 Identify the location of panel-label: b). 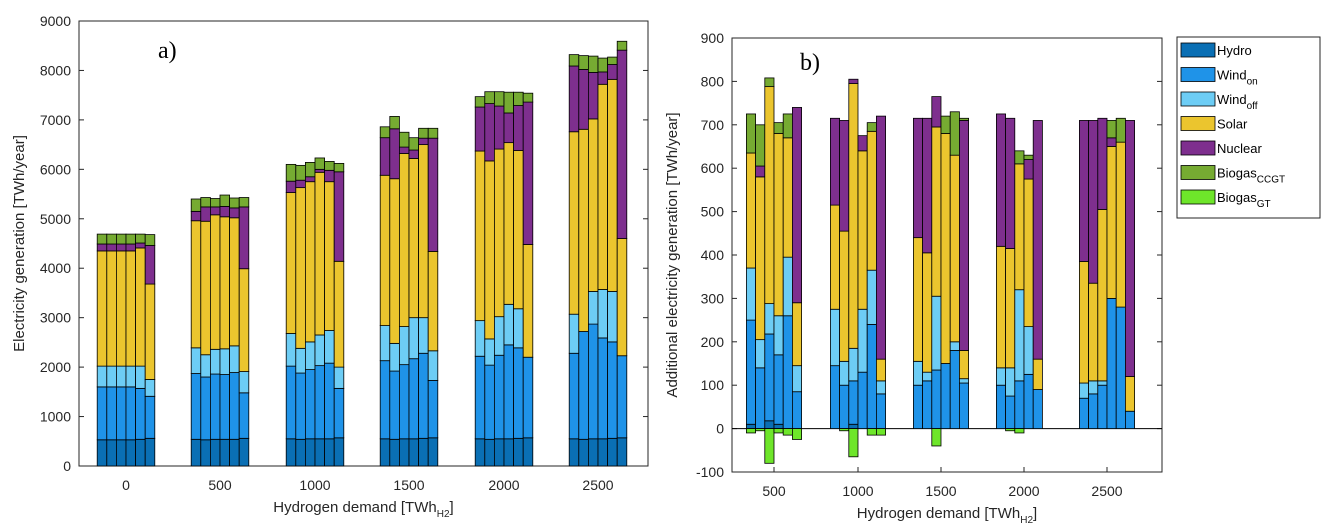
(810, 63).